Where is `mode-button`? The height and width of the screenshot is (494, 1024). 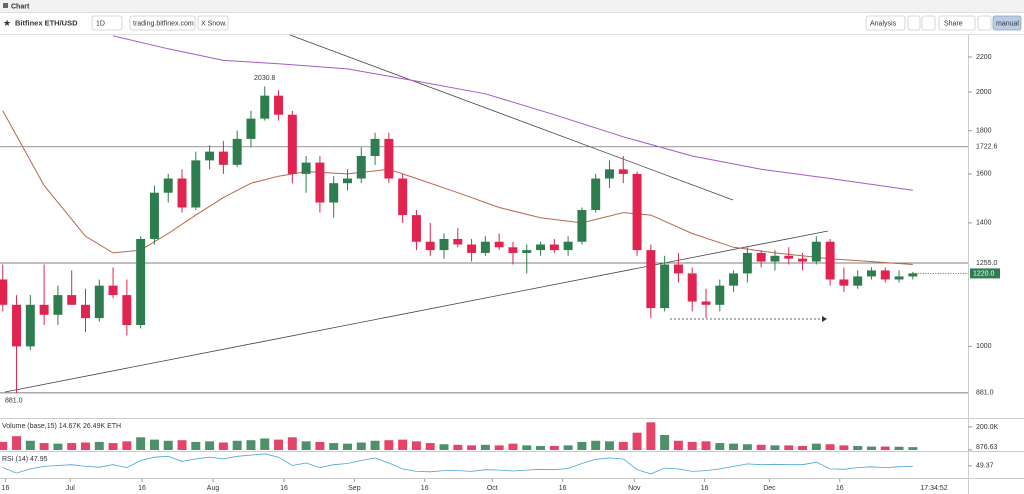 mode-button is located at coordinates (1007, 23).